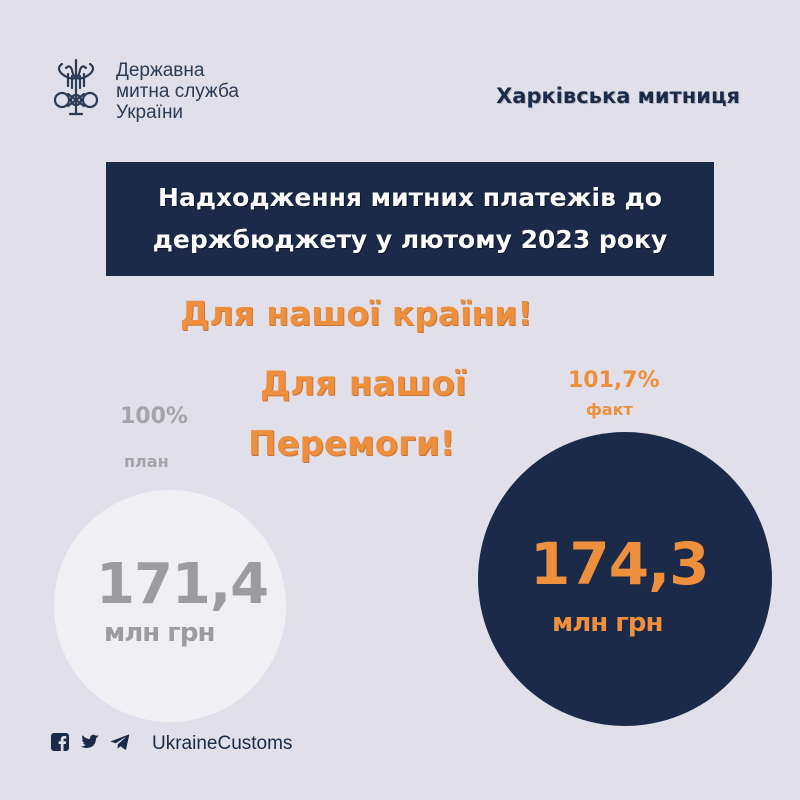 The image size is (800, 800). I want to click on plan-value: 171,4, so click(182, 584).